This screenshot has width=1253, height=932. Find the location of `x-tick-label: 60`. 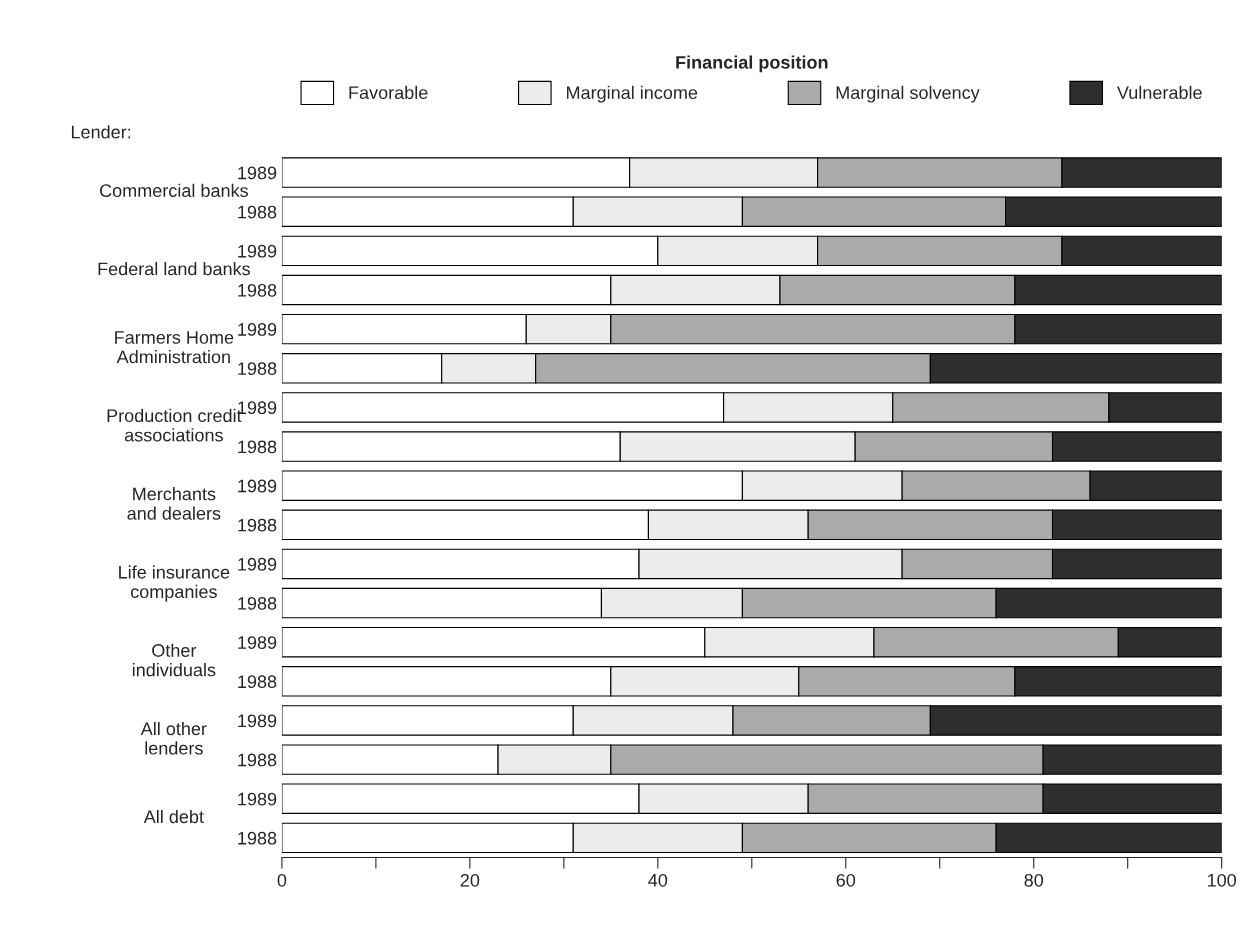

x-tick-label: 60 is located at coordinates (846, 880).